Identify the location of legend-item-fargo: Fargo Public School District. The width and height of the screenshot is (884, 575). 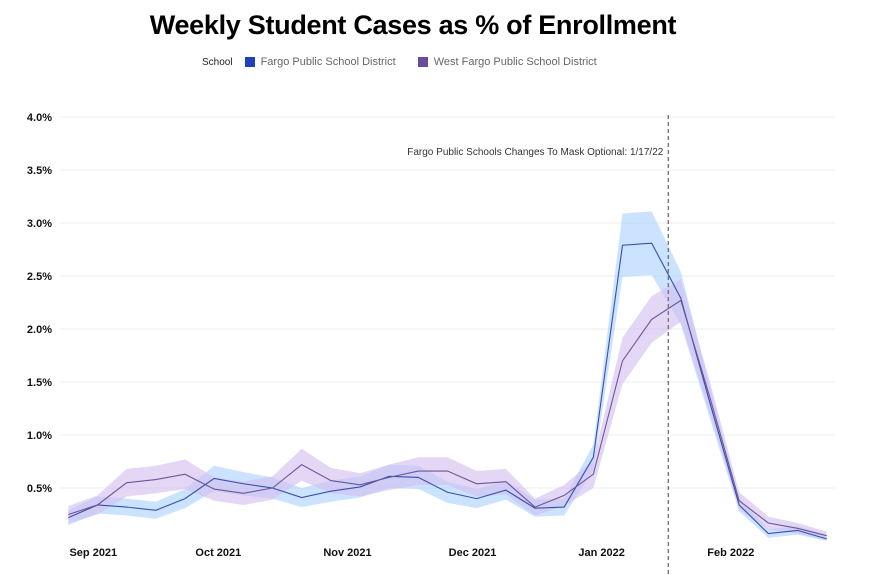
(320, 62).